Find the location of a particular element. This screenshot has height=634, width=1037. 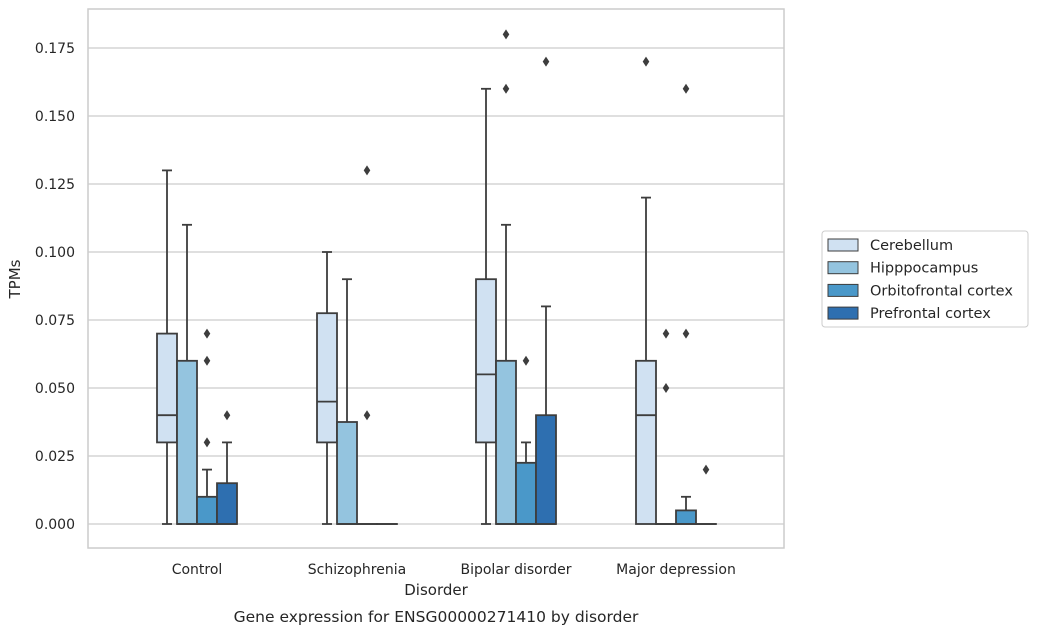

x-tick-label: Major depression is located at coordinates (676, 570).